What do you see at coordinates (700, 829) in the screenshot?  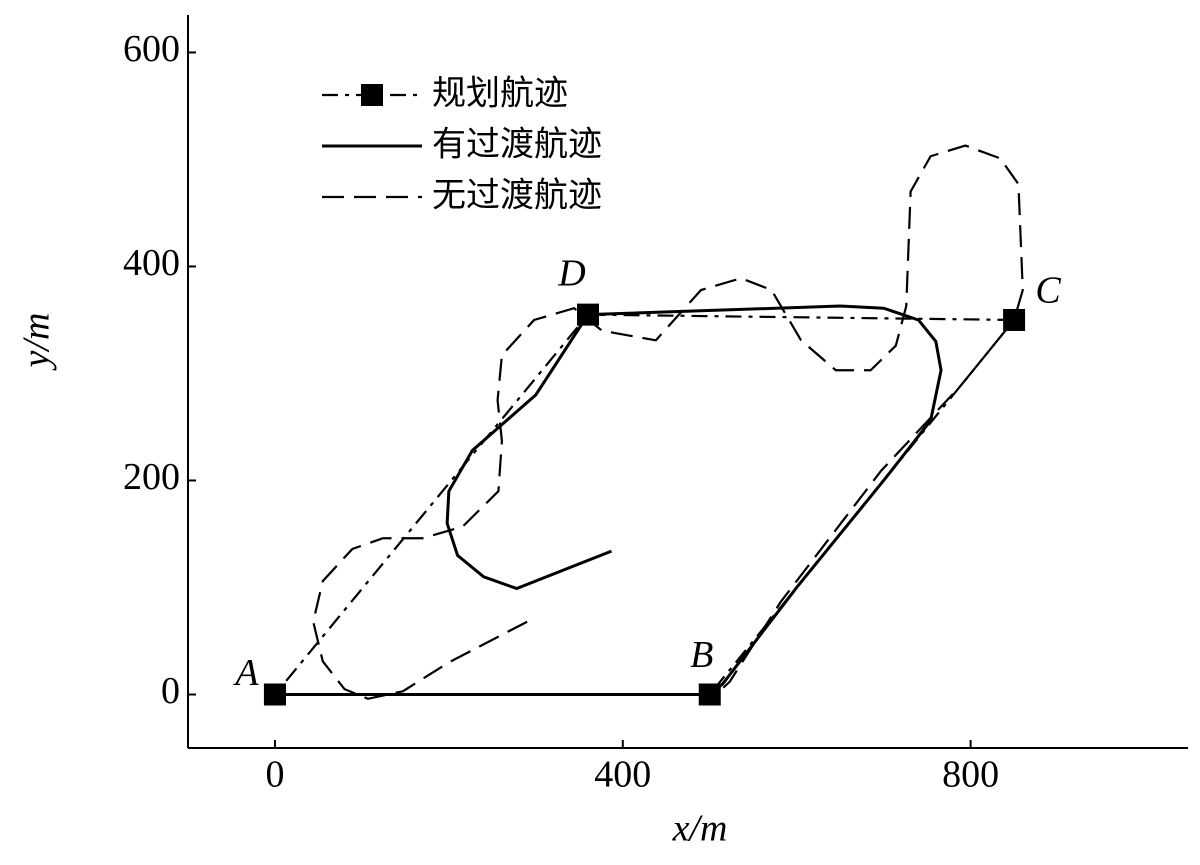 I see `x-axis-label: x/m` at bounding box center [700, 829].